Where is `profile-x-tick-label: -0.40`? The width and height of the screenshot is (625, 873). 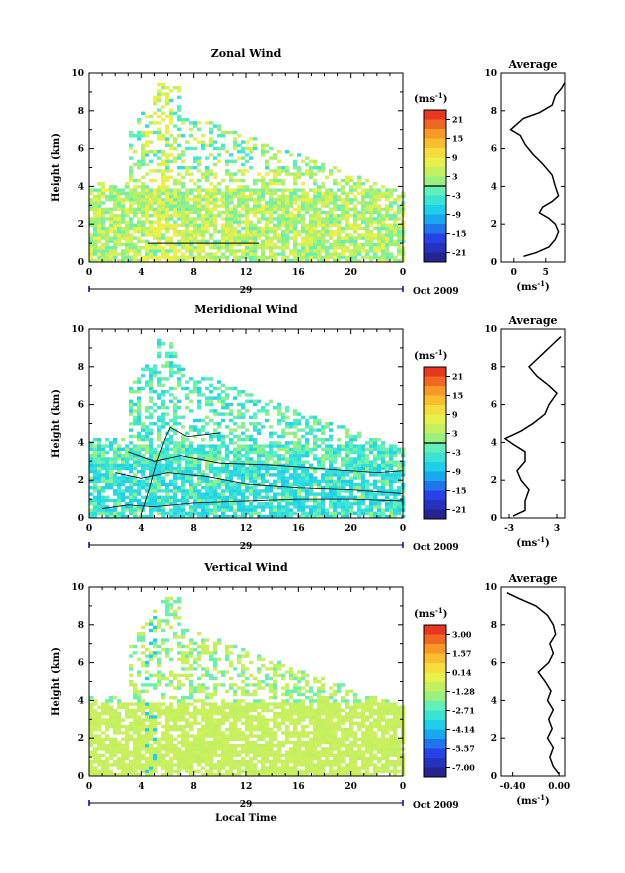 profile-x-tick-label: -0.40 is located at coordinates (513, 787).